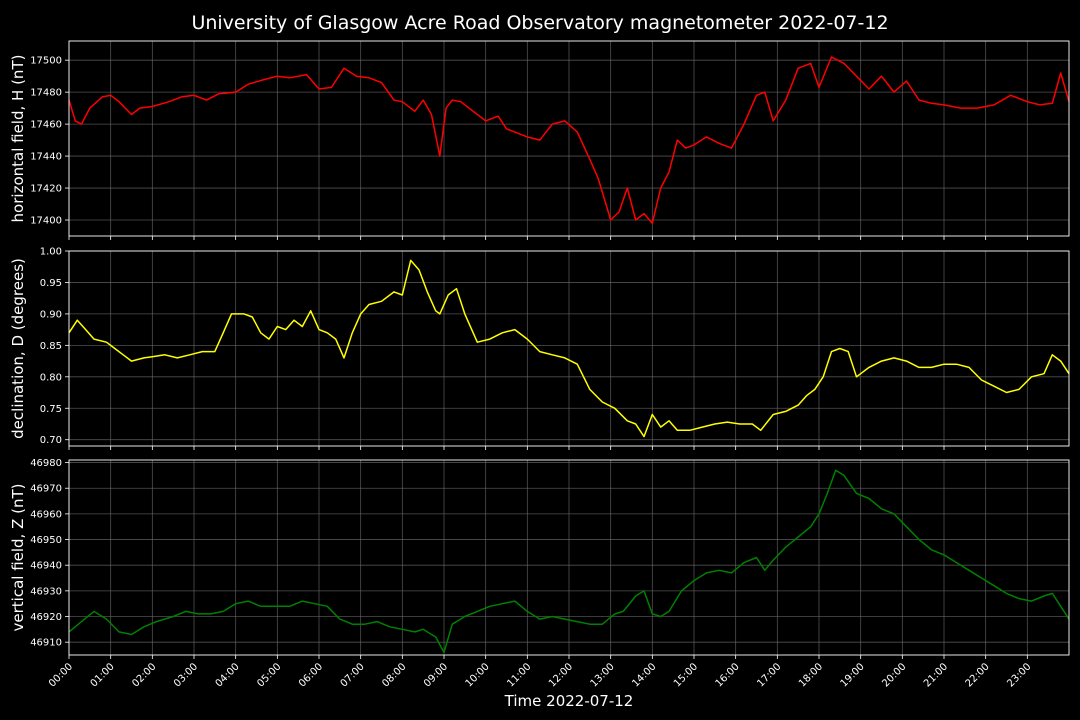  What do you see at coordinates (46, 221) in the screenshot?
I see `y-tick-label: 17400` at bounding box center [46, 221].